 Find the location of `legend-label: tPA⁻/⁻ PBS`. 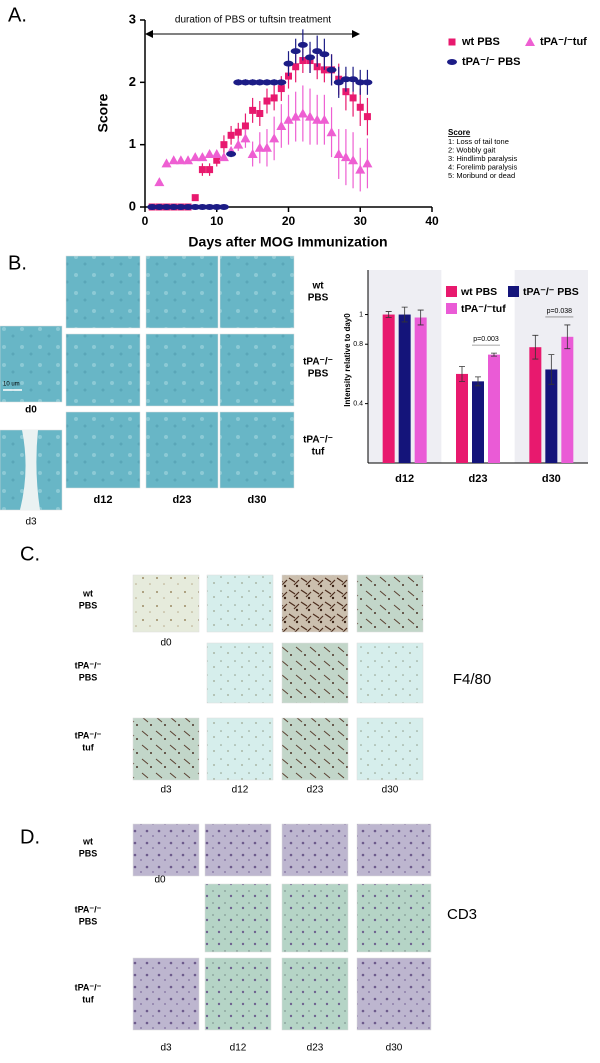

legend-label: tPA⁻/⁻ PBS is located at coordinates (551, 292).